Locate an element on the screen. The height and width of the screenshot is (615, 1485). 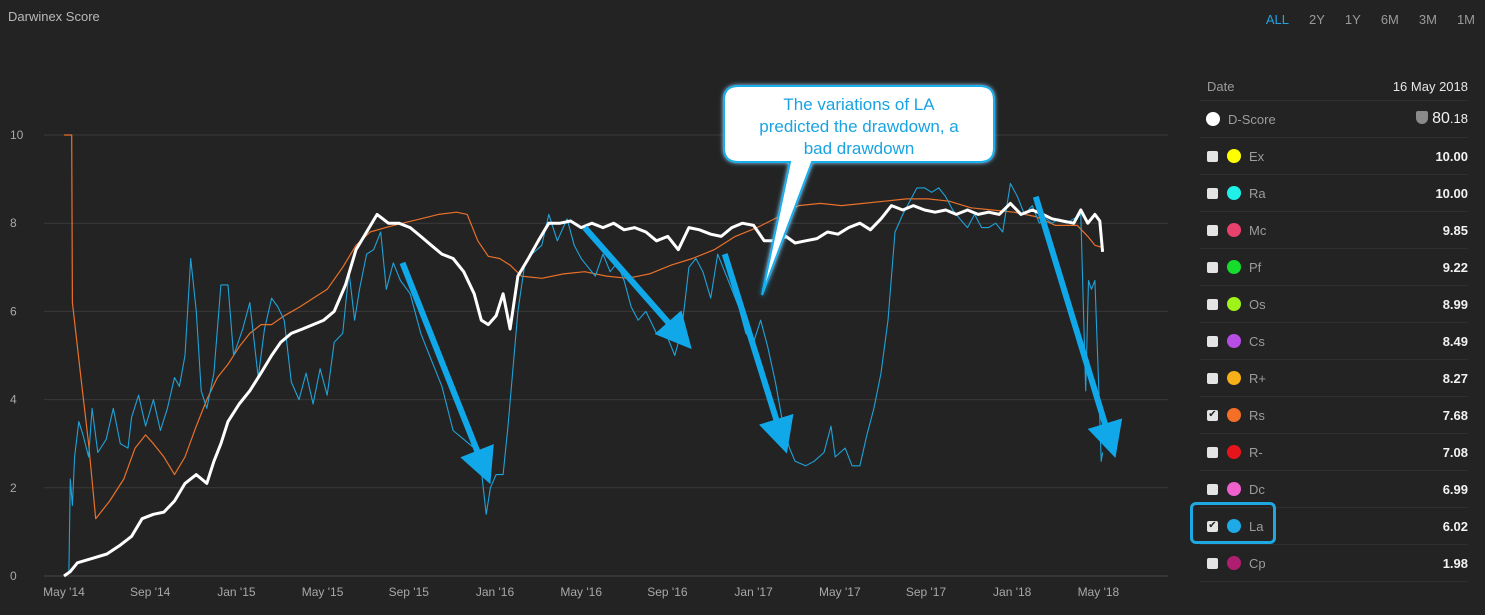
x-tick-label: Sep '14 is located at coordinates (150, 592).